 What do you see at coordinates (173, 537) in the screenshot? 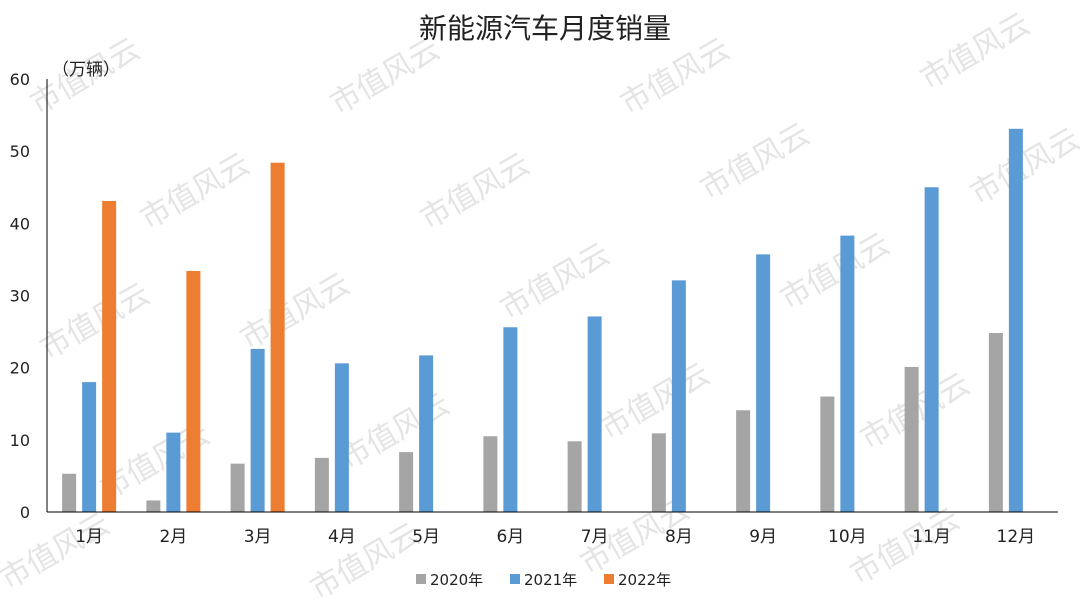
I see `x-tick-label: 2月` at bounding box center [173, 537].